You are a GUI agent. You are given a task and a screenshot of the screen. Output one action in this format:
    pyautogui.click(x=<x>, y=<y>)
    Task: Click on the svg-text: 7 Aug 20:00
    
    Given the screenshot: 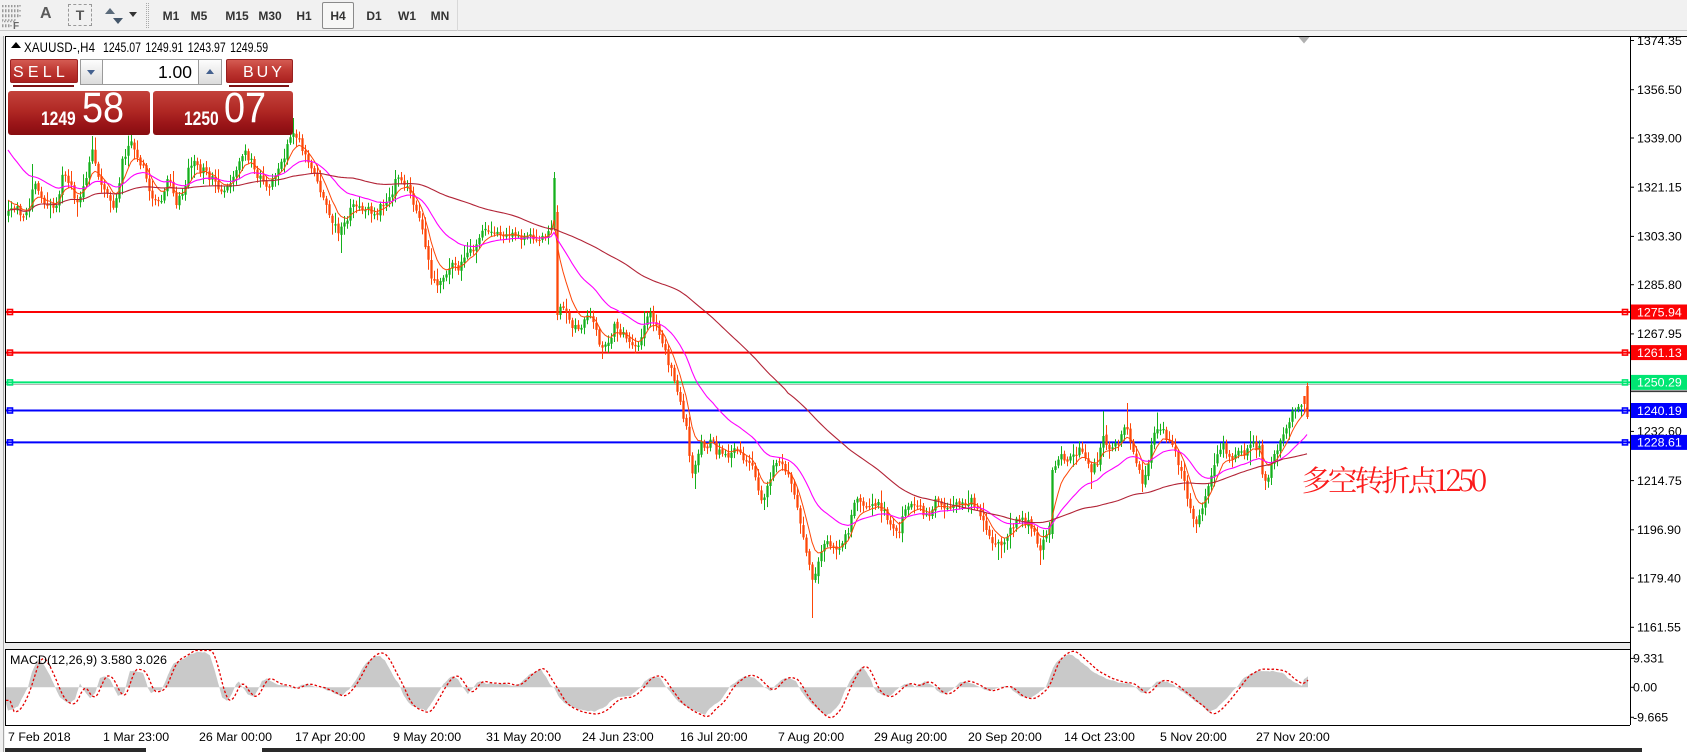 What is the action you would take?
    pyautogui.click(x=811, y=737)
    